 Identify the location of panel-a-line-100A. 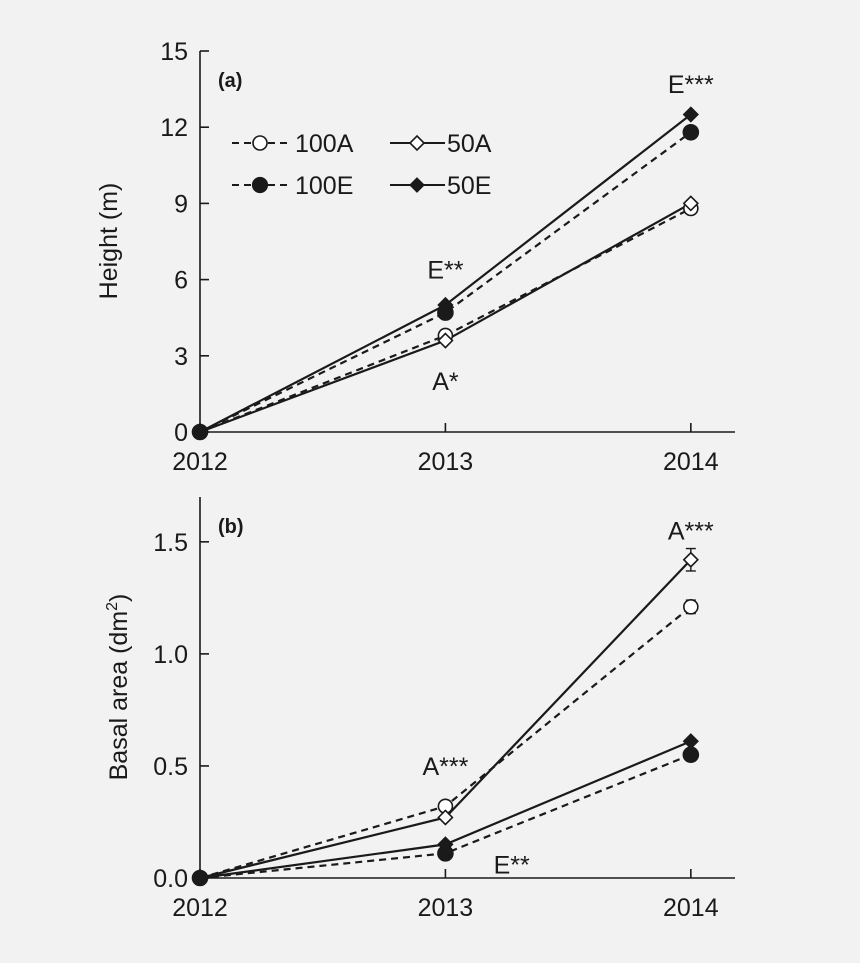
(445, 320).